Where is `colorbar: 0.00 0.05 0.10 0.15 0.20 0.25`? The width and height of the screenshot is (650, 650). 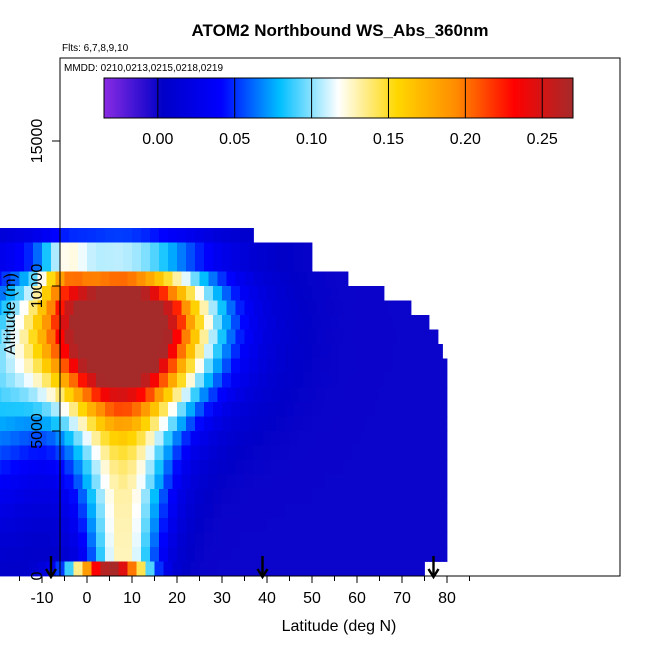 colorbar: 0.00 0.05 0.10 0.15 0.20 0.25 is located at coordinates (338, 112).